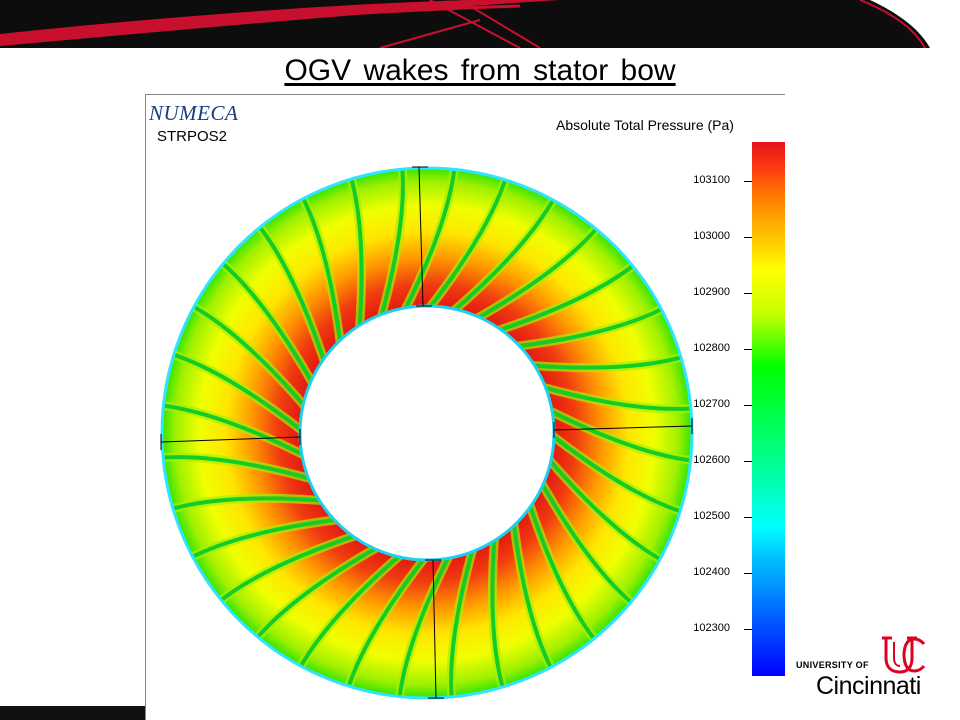 The width and height of the screenshot is (960, 720). What do you see at coordinates (832, 665) in the screenshot?
I see `logo-university-of-text: UNIVERSITY OF` at bounding box center [832, 665].